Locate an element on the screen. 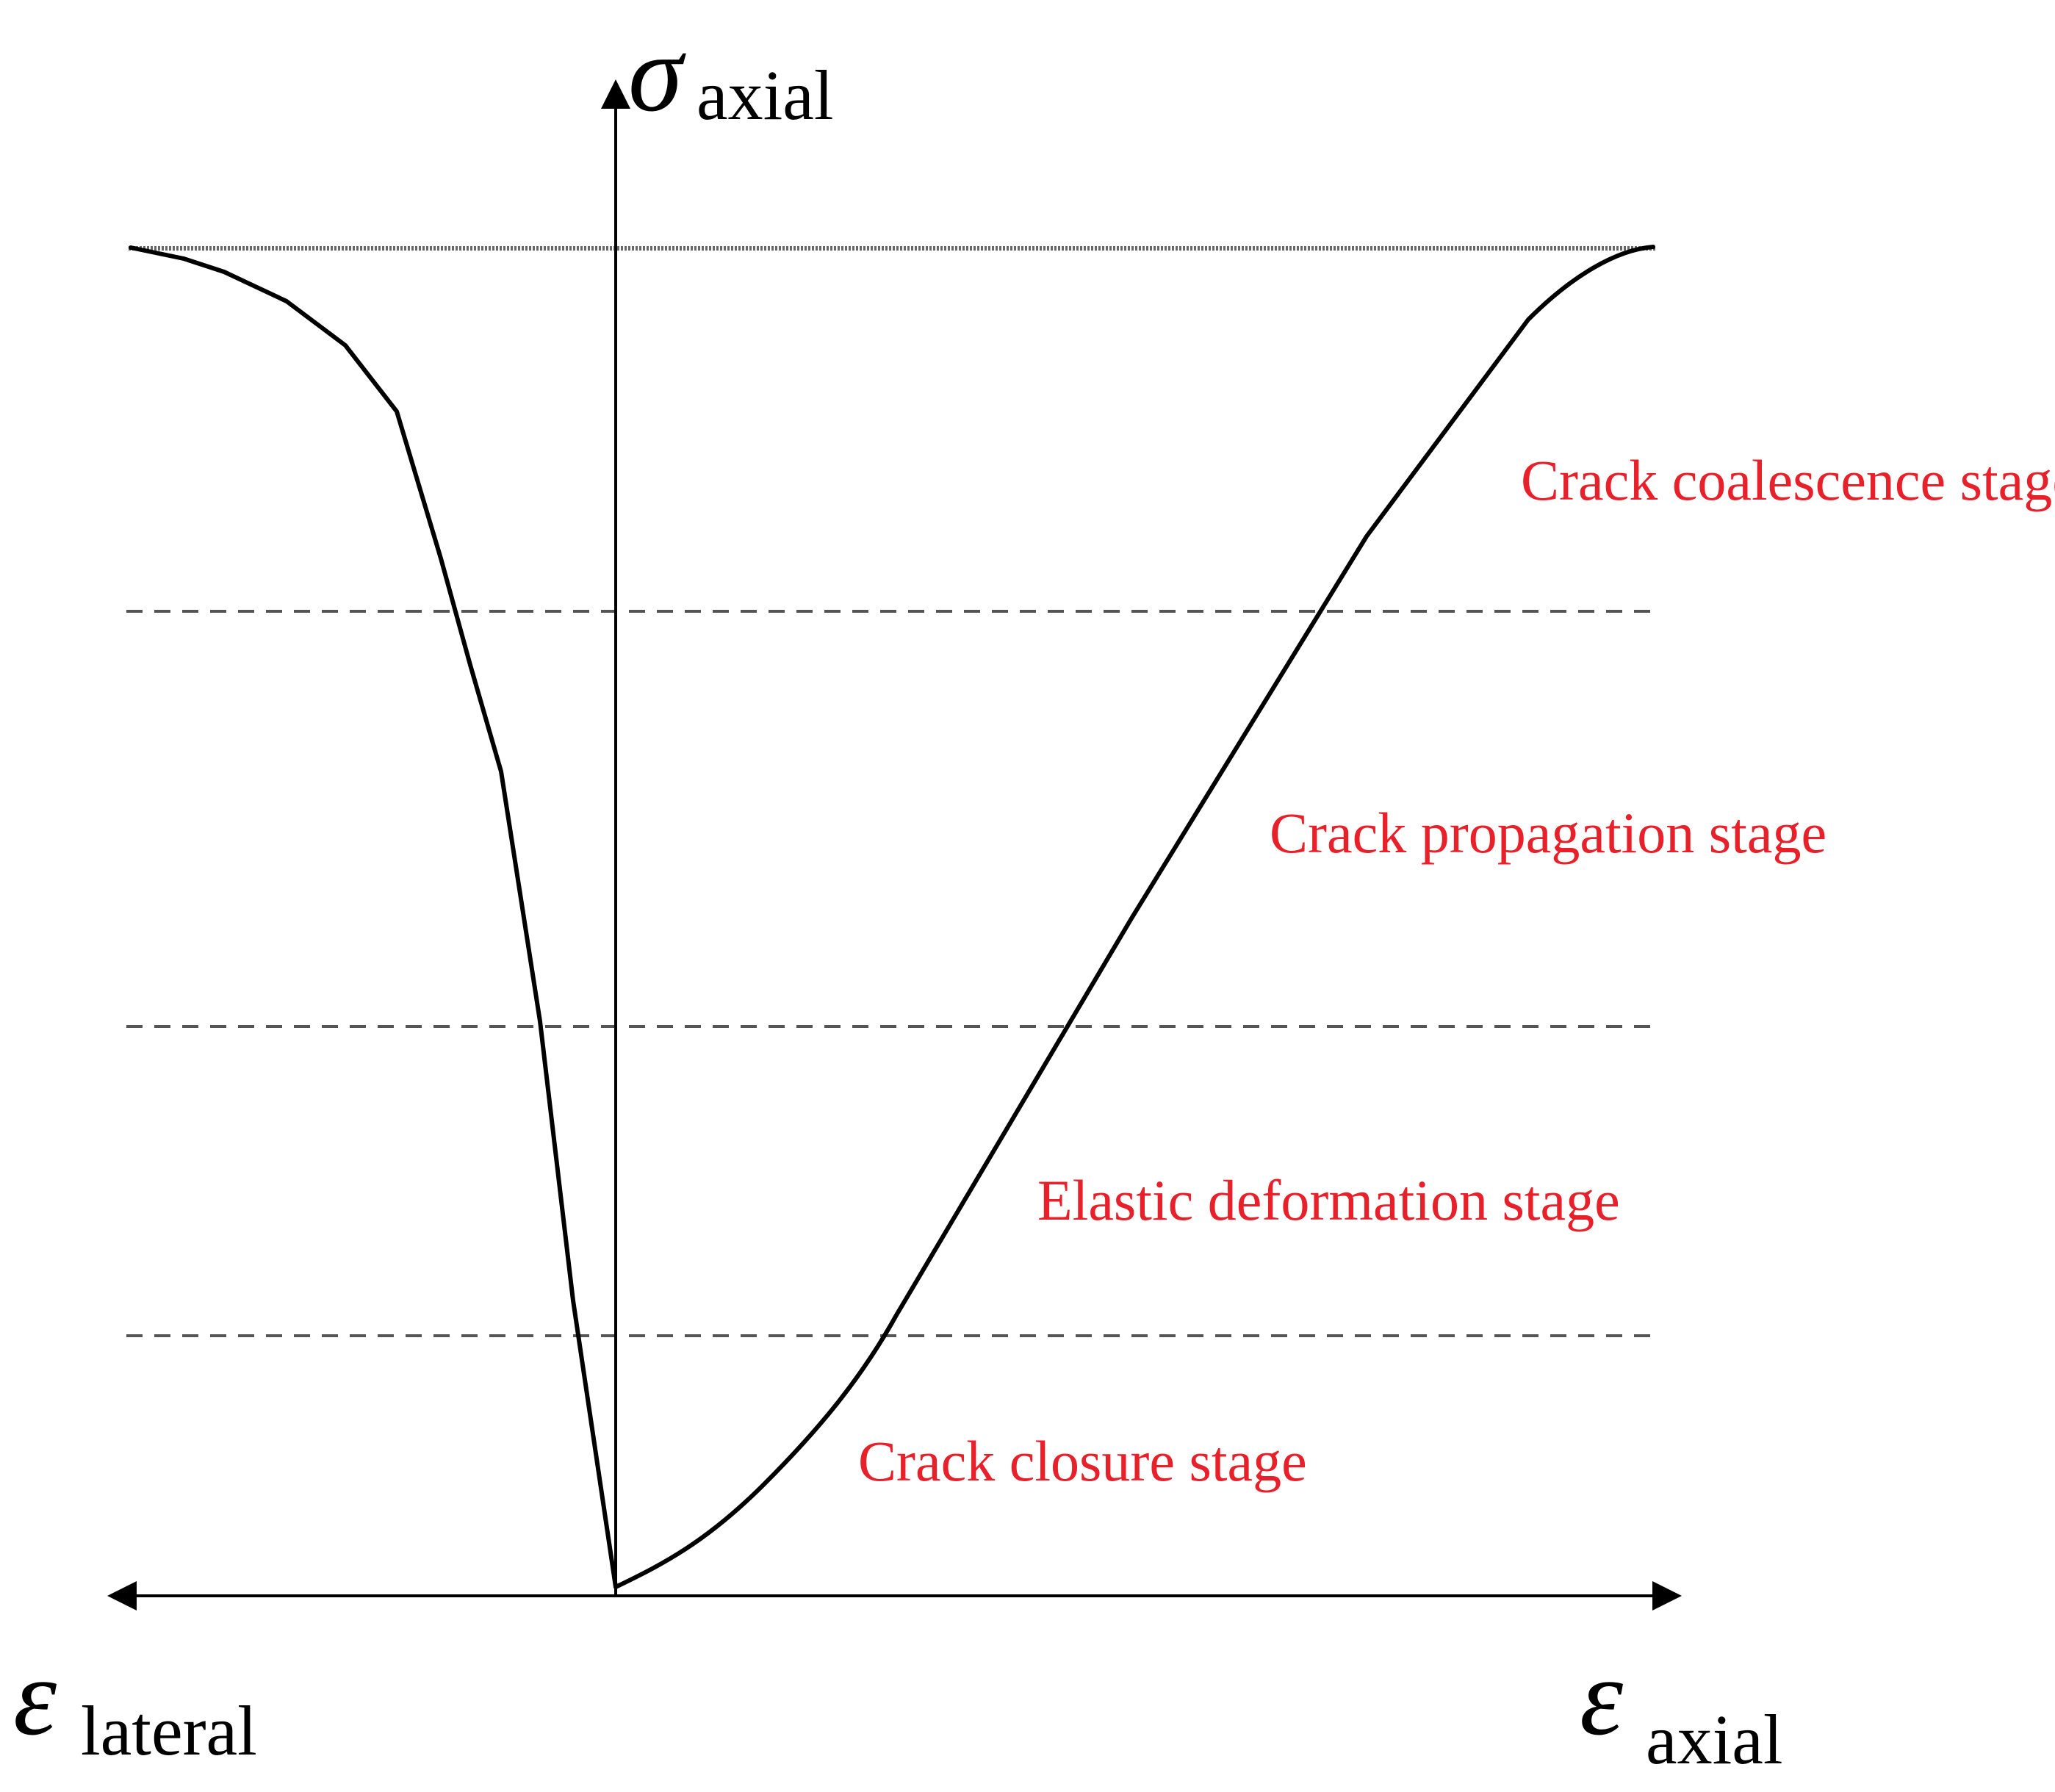 The image size is (2055, 1792). axial-stress-label: σ axial is located at coordinates (731, 73).